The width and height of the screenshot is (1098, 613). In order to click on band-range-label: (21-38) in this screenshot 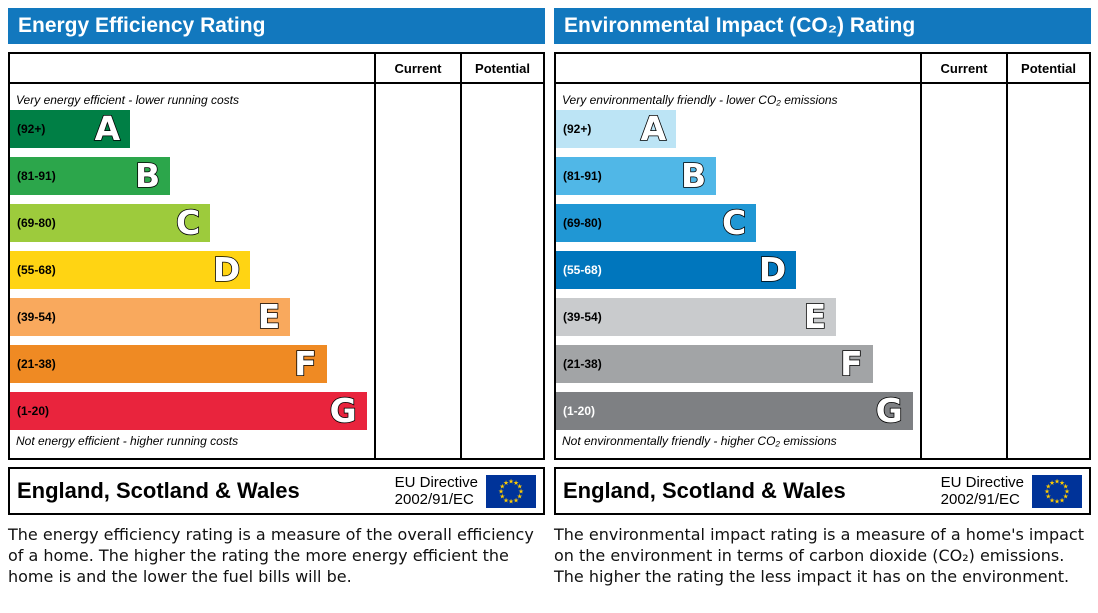, I will do `click(582, 364)`.